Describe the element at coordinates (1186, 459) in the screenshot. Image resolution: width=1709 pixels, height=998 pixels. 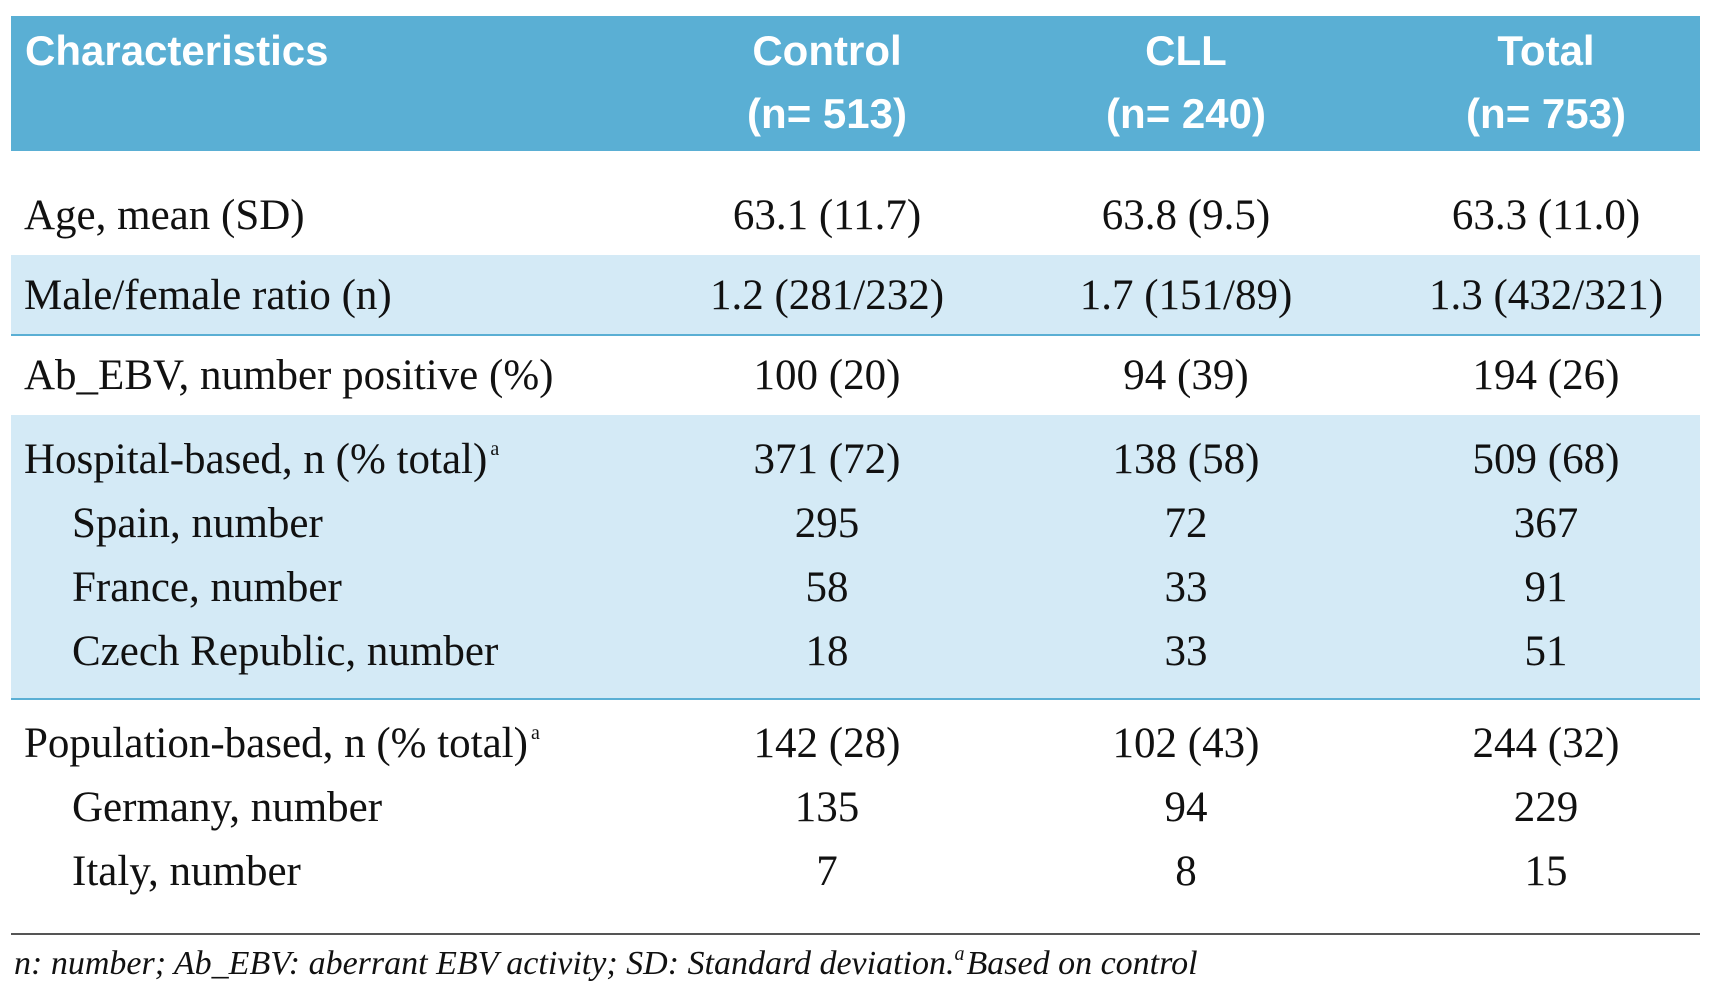
I see `cell-value: 138 (58)` at that location.